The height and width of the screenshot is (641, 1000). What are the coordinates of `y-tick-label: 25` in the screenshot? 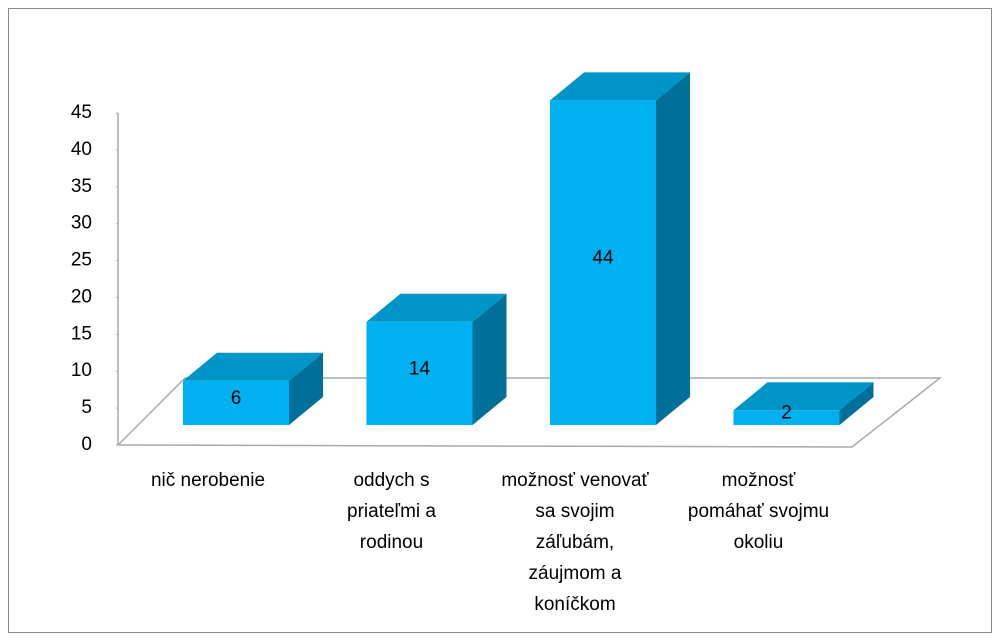 It's located at (81, 260).